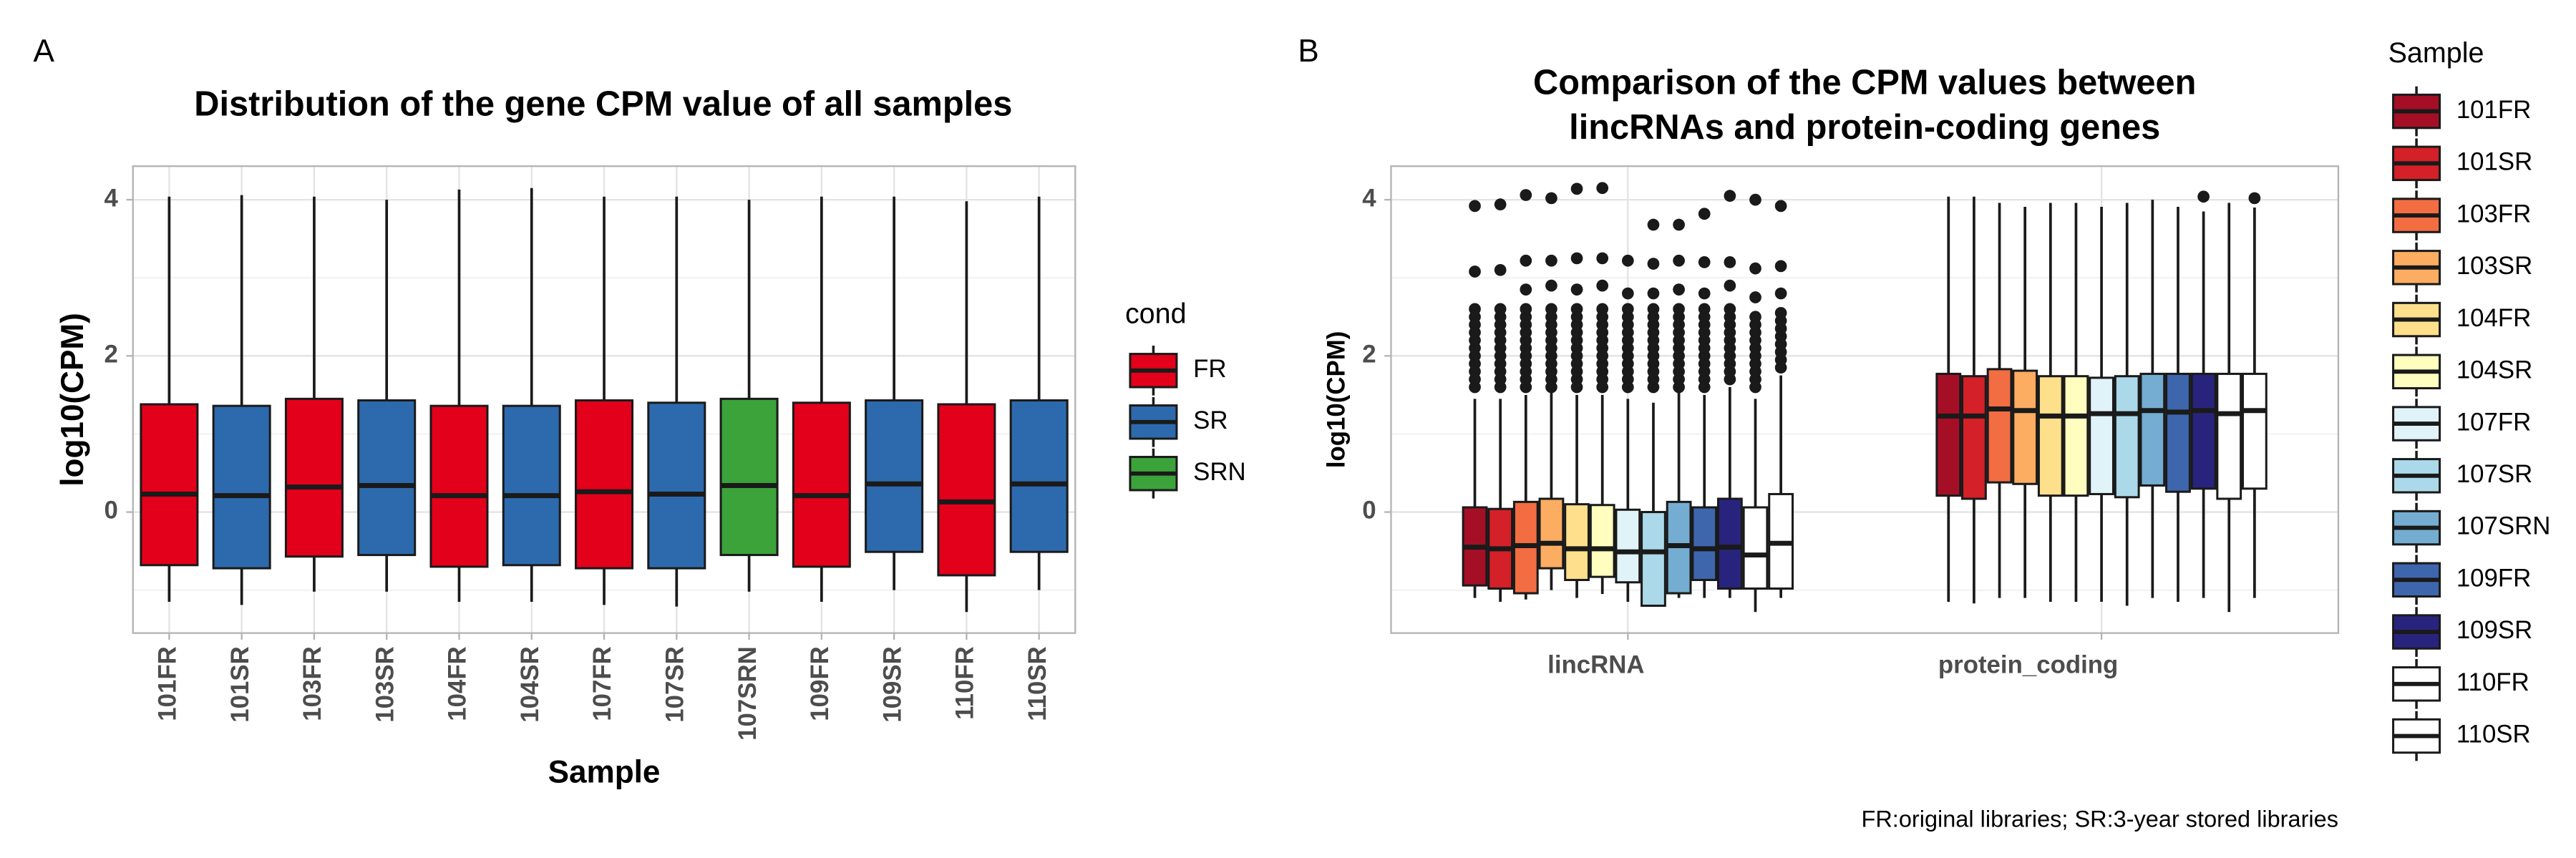 Image resolution: width=2576 pixels, height=858 pixels. I want to click on x-tick-label: 110SR, so click(1037, 683).